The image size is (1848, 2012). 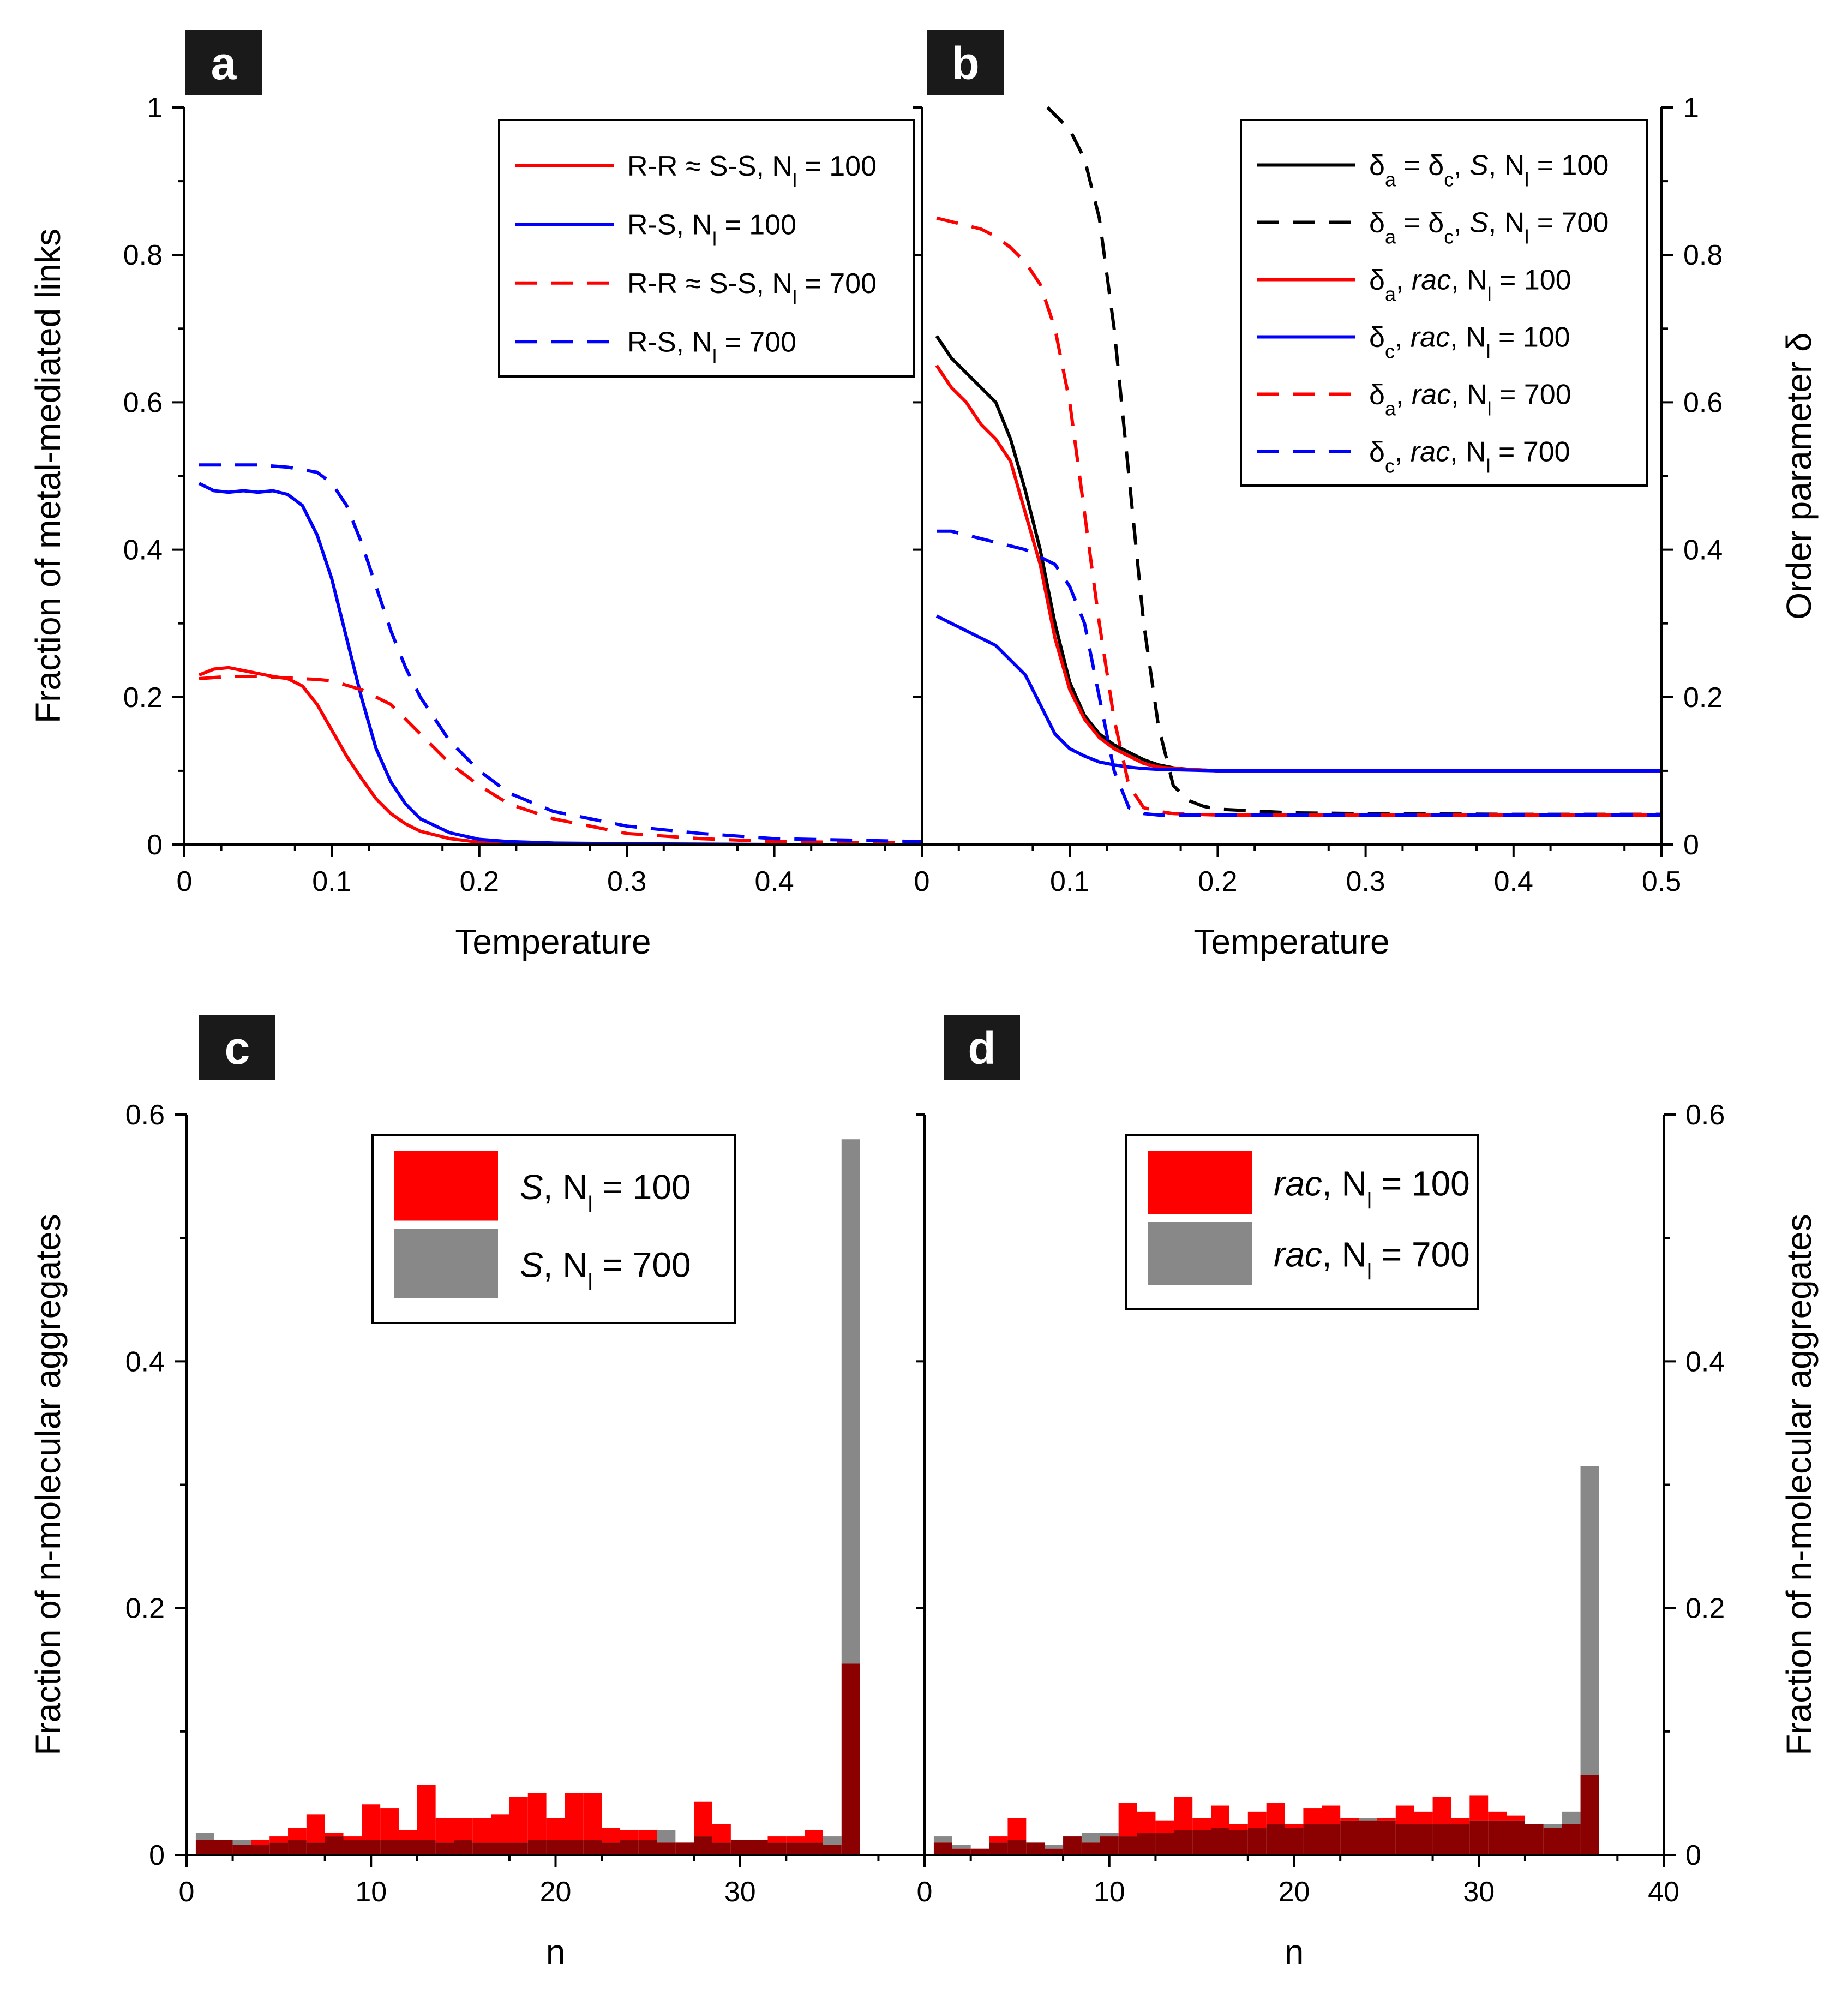 What do you see at coordinates (925, 1892) in the screenshot?
I see `x-tick-label-d-0: 0` at bounding box center [925, 1892].